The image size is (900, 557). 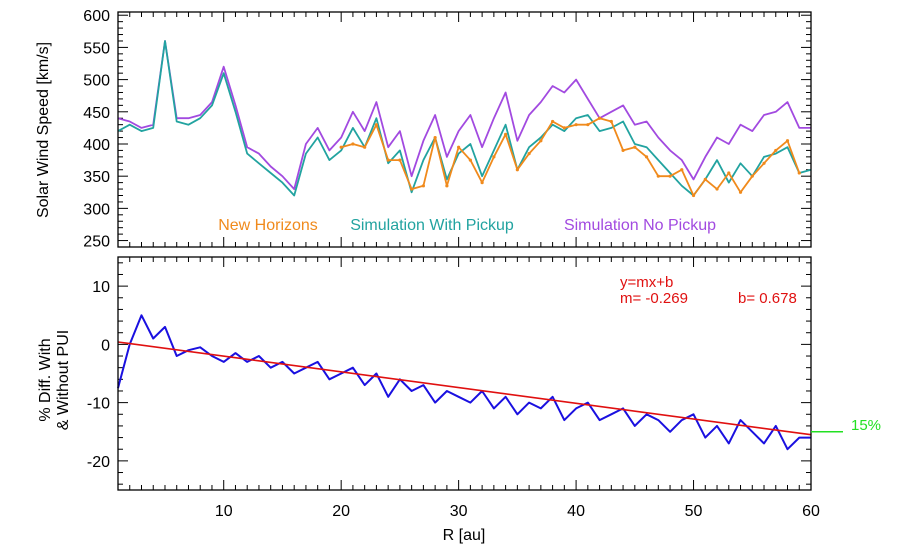 I want to click on bottom-y-tick-label: -10, so click(x=98, y=404).